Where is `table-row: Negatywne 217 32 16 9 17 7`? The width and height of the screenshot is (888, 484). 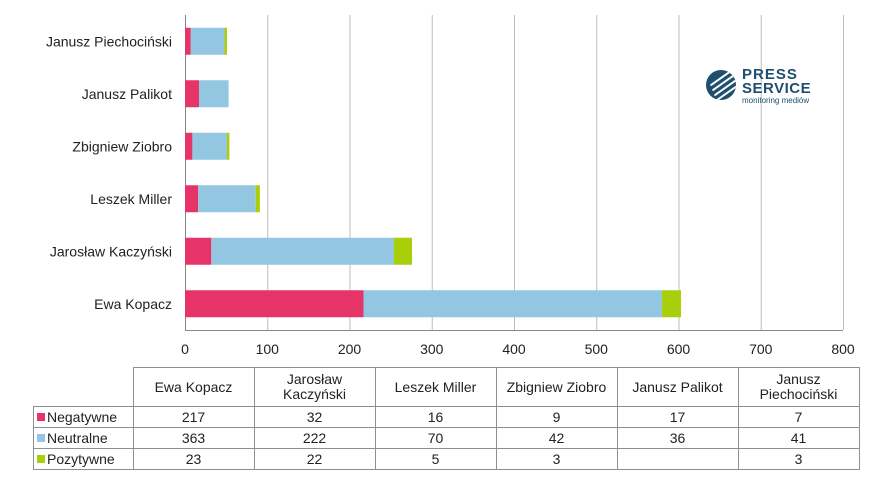
table-row: Negatywne 217 32 16 9 17 7 is located at coordinates (446, 417).